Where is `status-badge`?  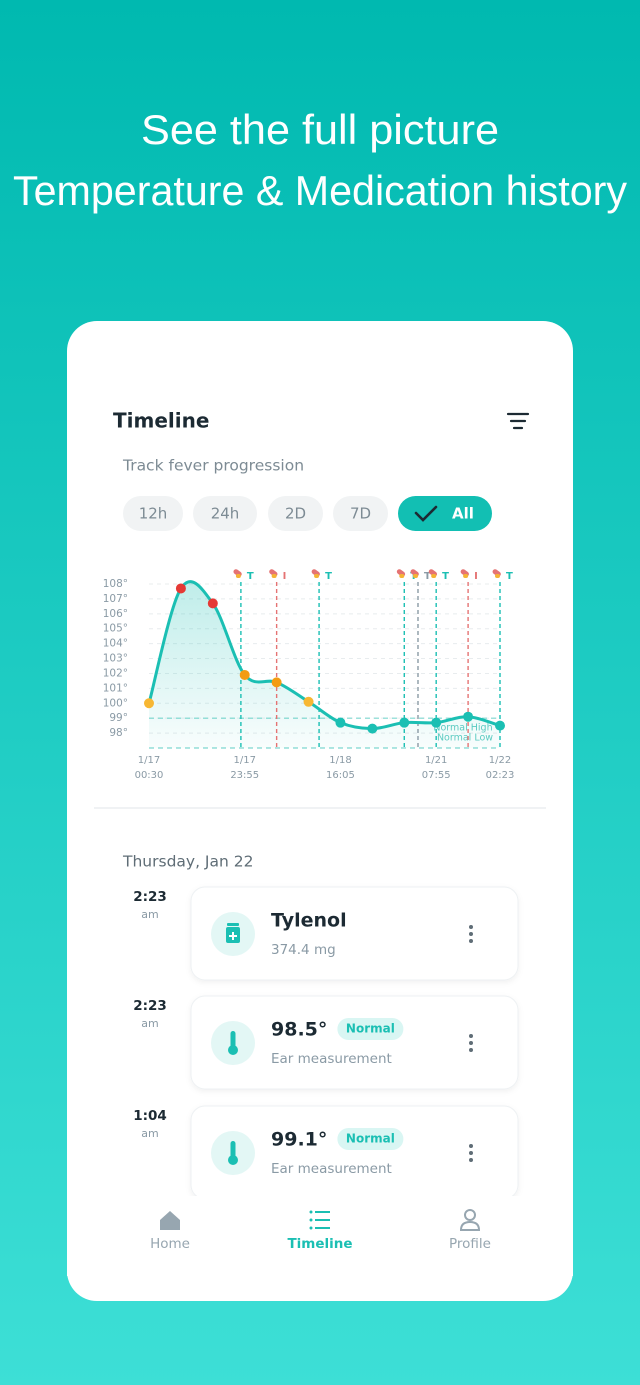
status-badge is located at coordinates (370, 1029).